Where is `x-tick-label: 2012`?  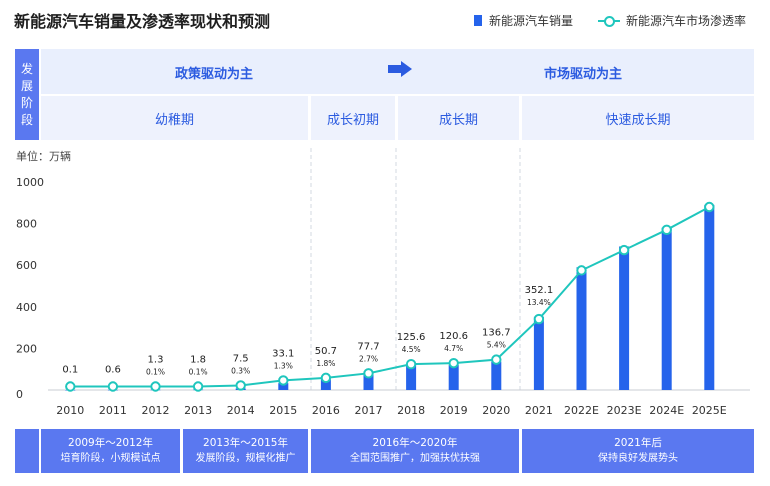 x-tick-label: 2012 is located at coordinates (156, 410).